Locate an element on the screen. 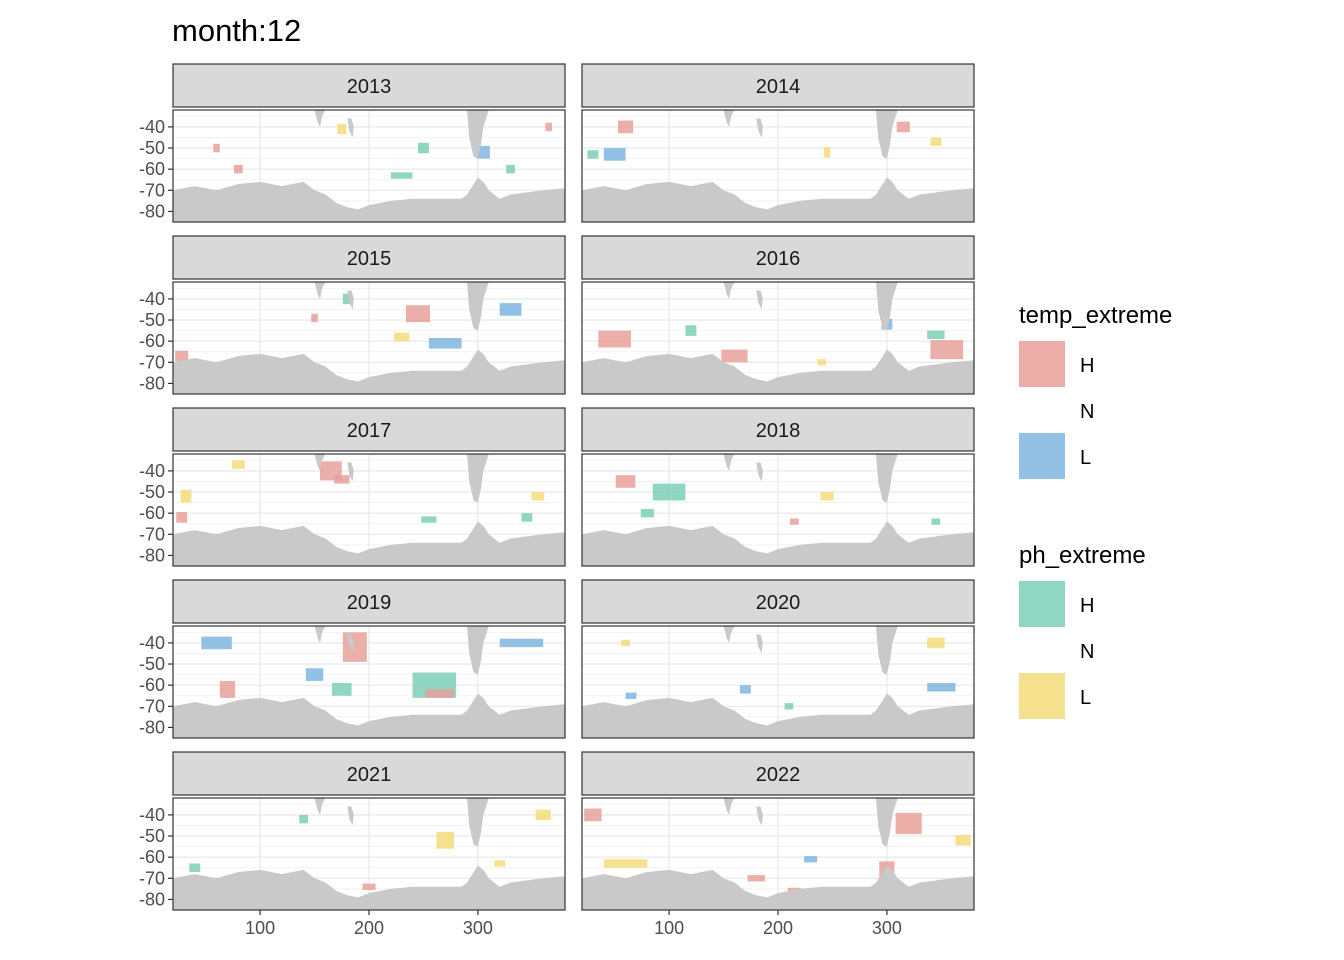 This screenshot has height=960, width=1344. x-tick-label: 100 is located at coordinates (669, 928).